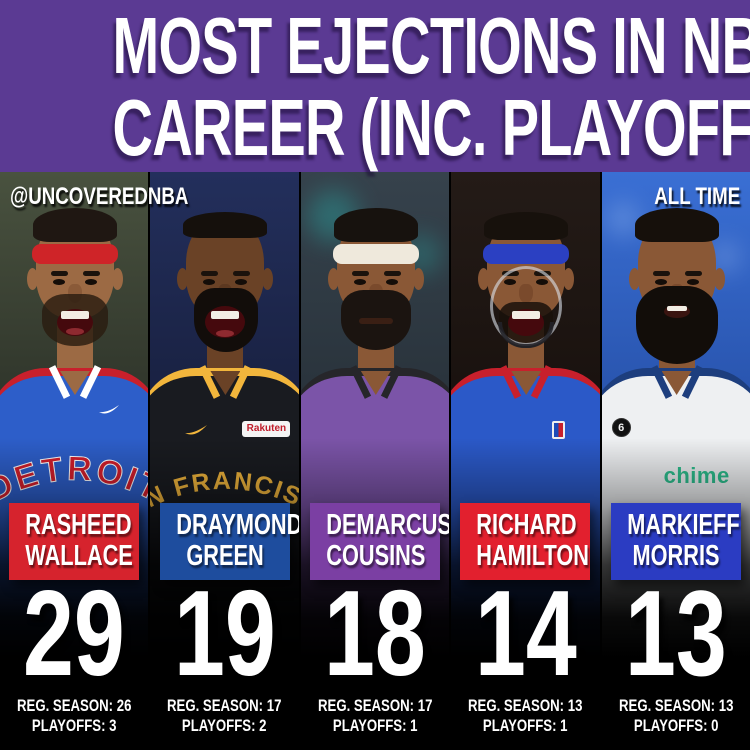 This screenshot has width=750, height=750. I want to click on ejection-total: 18, so click(375, 633).